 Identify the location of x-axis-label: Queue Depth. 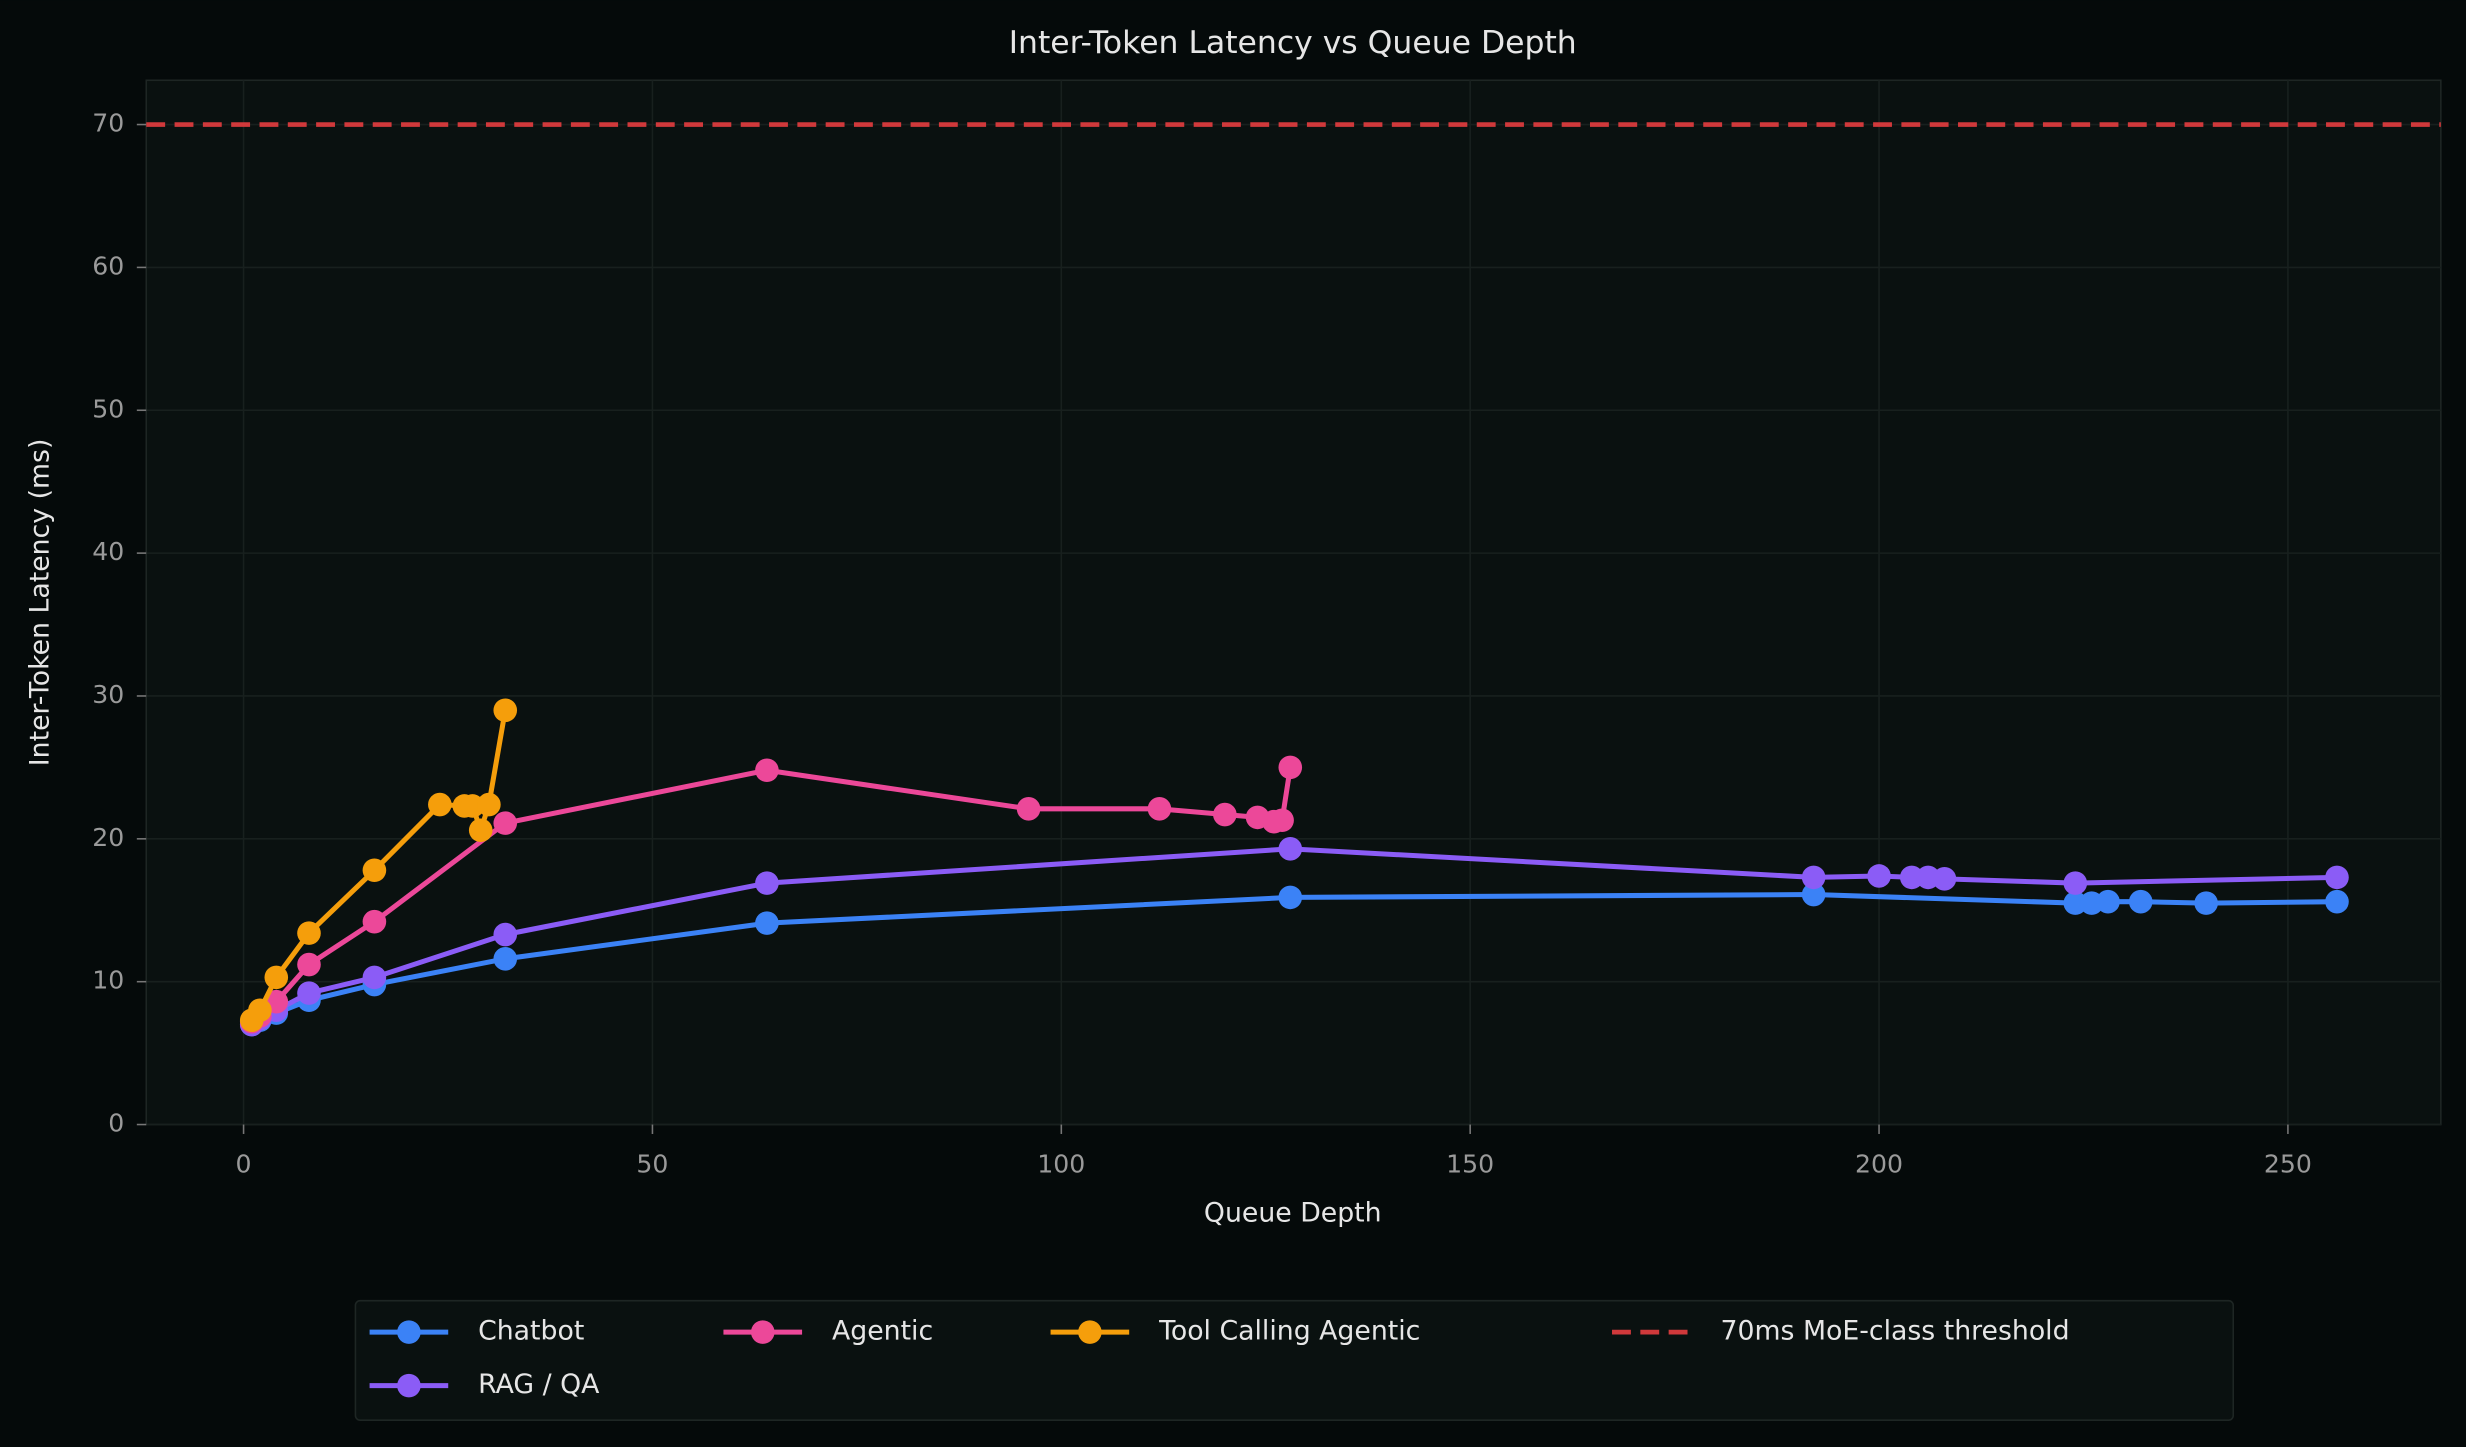
(1293, 1213).